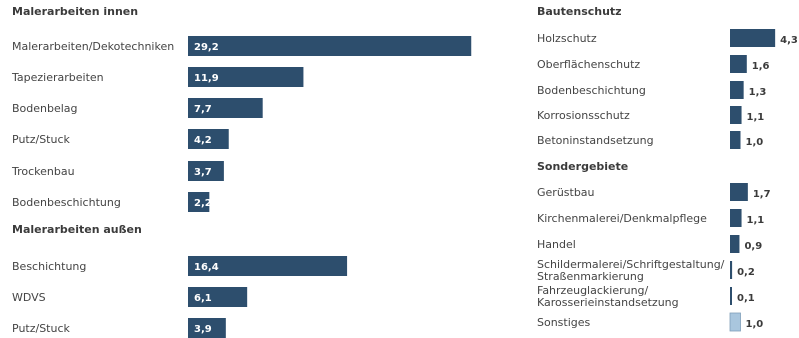 The height and width of the screenshot is (338, 799). What do you see at coordinates (753, 246) in the screenshot?
I see `value-label: 0,9` at bounding box center [753, 246].